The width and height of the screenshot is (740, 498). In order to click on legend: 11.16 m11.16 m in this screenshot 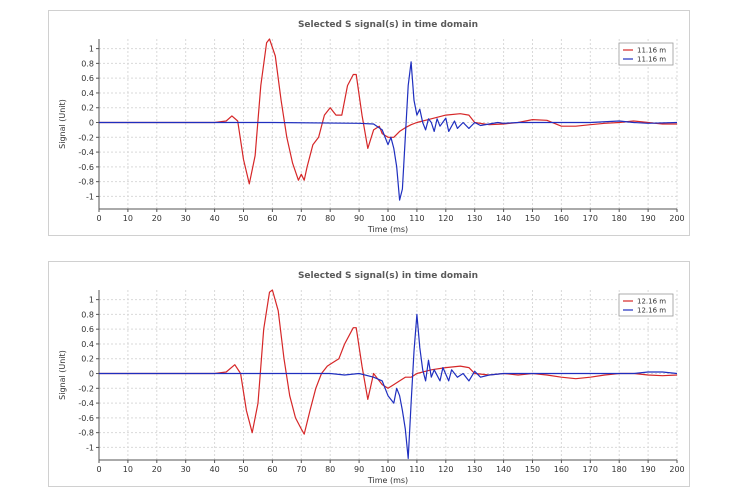, I will do `click(646, 54)`.